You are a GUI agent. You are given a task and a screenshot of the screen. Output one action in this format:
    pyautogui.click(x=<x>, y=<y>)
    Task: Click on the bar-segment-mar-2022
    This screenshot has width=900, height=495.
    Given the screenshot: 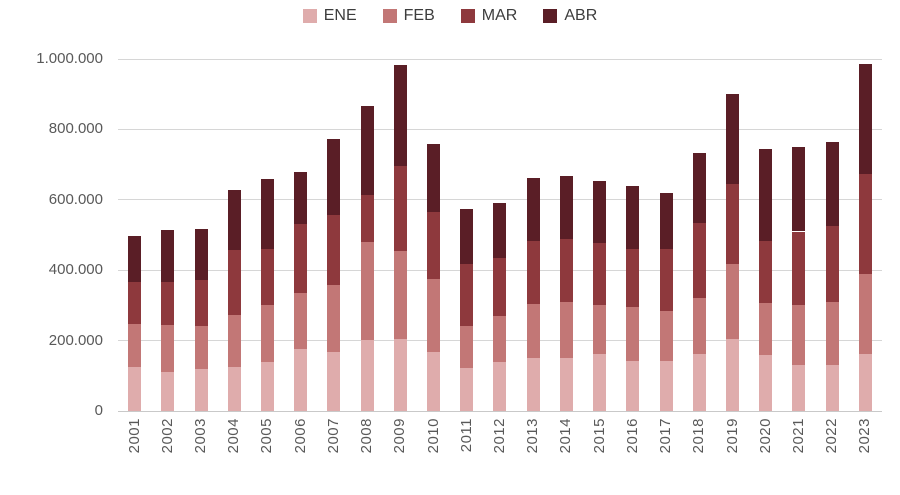 What is the action you would take?
    pyautogui.click(x=832, y=263)
    